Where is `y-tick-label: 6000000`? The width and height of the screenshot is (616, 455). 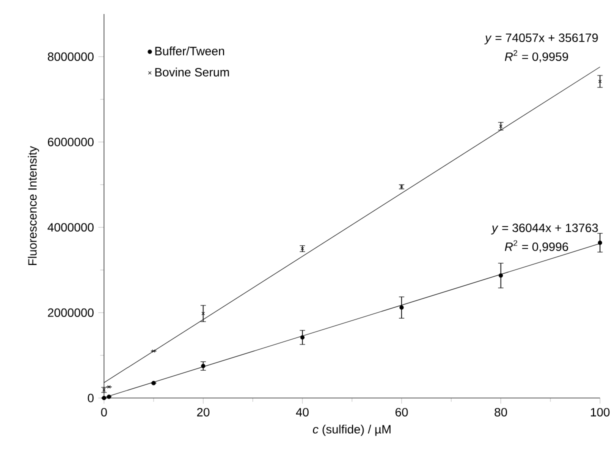
y-tick-label: 6000000 is located at coordinates (71, 142).